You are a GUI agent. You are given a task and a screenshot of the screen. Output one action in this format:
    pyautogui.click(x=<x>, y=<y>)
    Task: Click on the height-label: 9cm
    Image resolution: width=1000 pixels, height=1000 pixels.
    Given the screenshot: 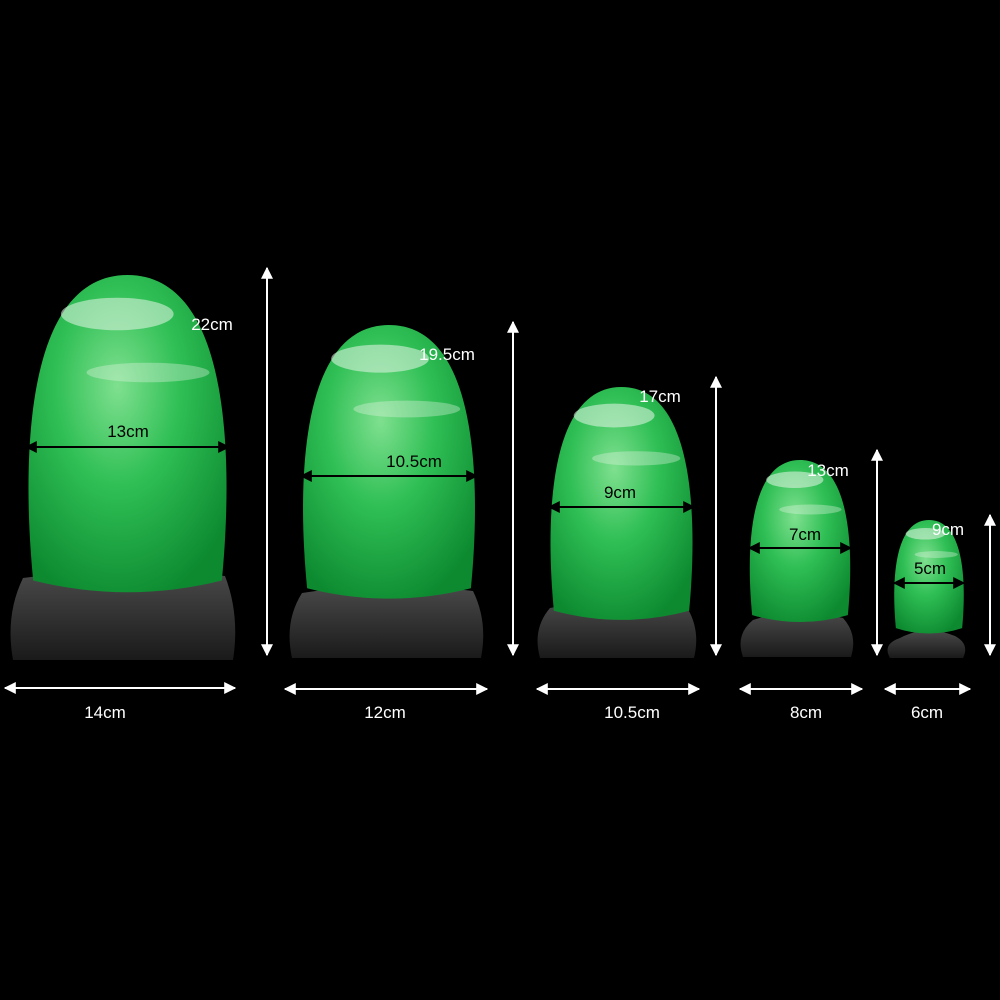 What is the action you would take?
    pyautogui.click(x=948, y=529)
    